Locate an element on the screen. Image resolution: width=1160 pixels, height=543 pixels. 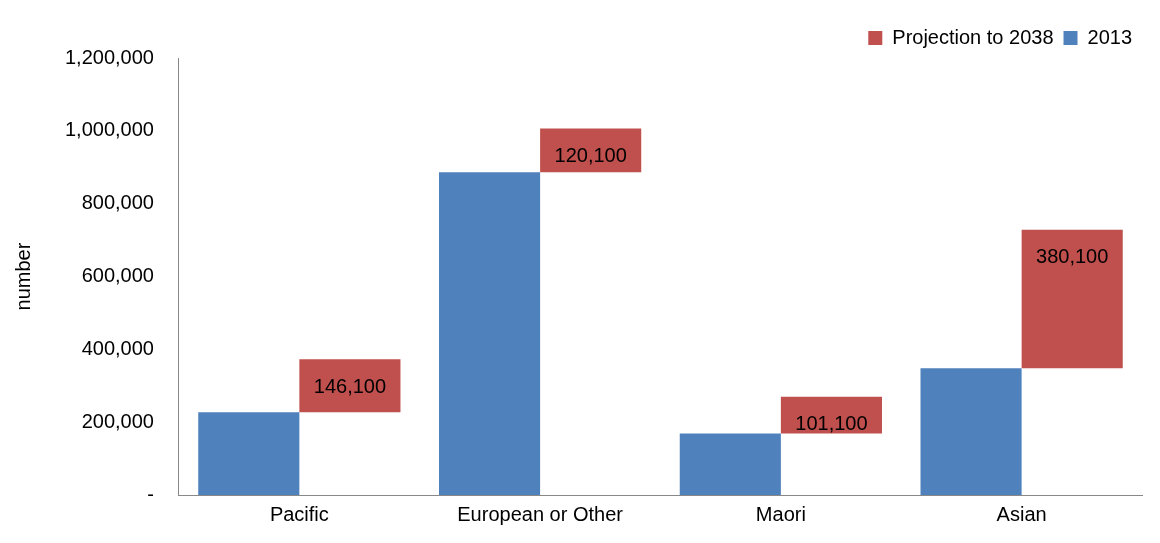
y-tick-label: 400,000 is located at coordinates (117, 347).